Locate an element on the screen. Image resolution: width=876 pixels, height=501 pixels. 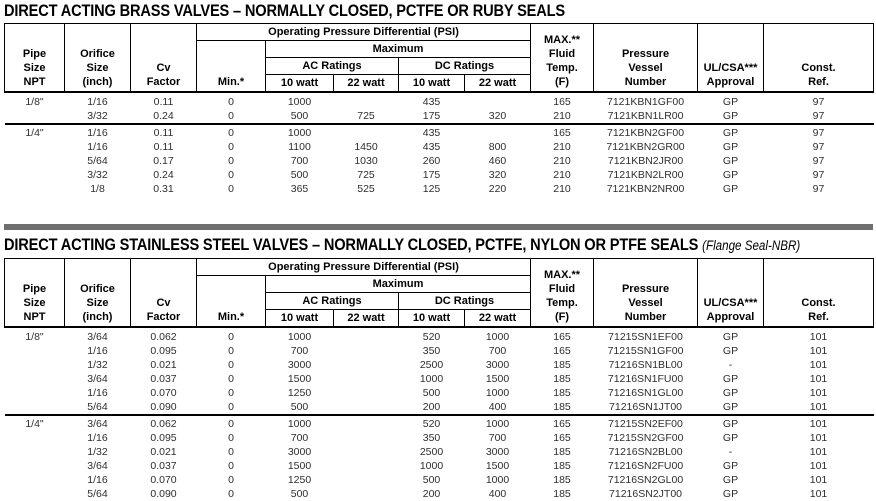
col-header-cv-factor: Cv Factor is located at coordinates (163, 293).